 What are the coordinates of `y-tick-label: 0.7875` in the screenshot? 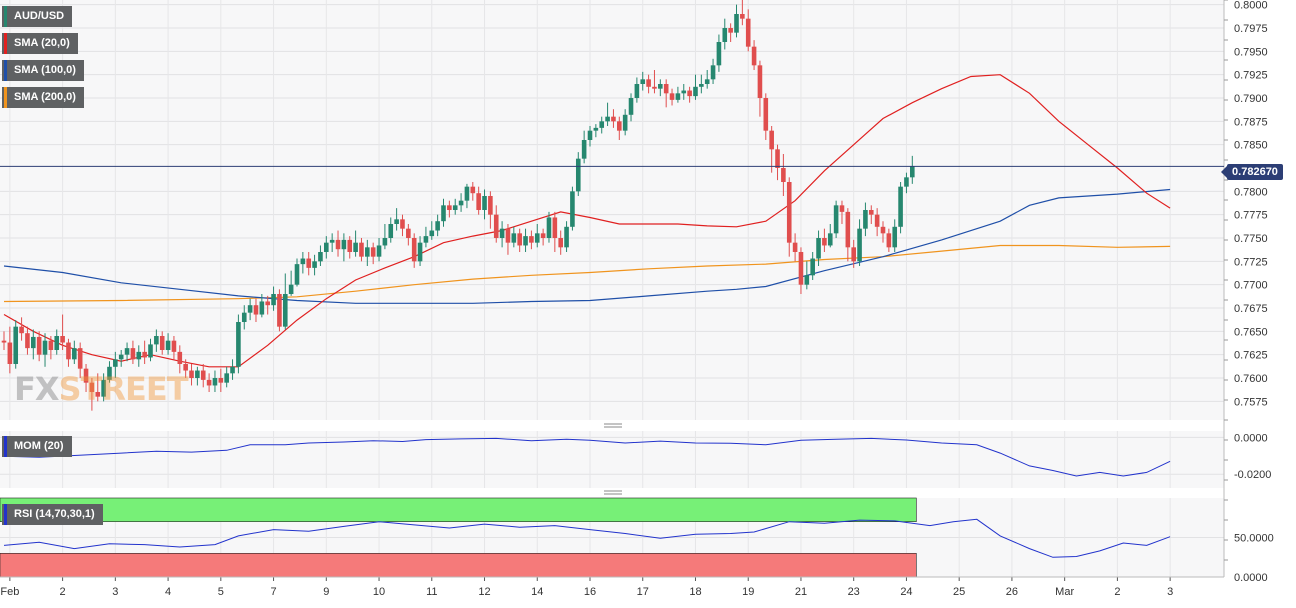 It's located at (1251, 122).